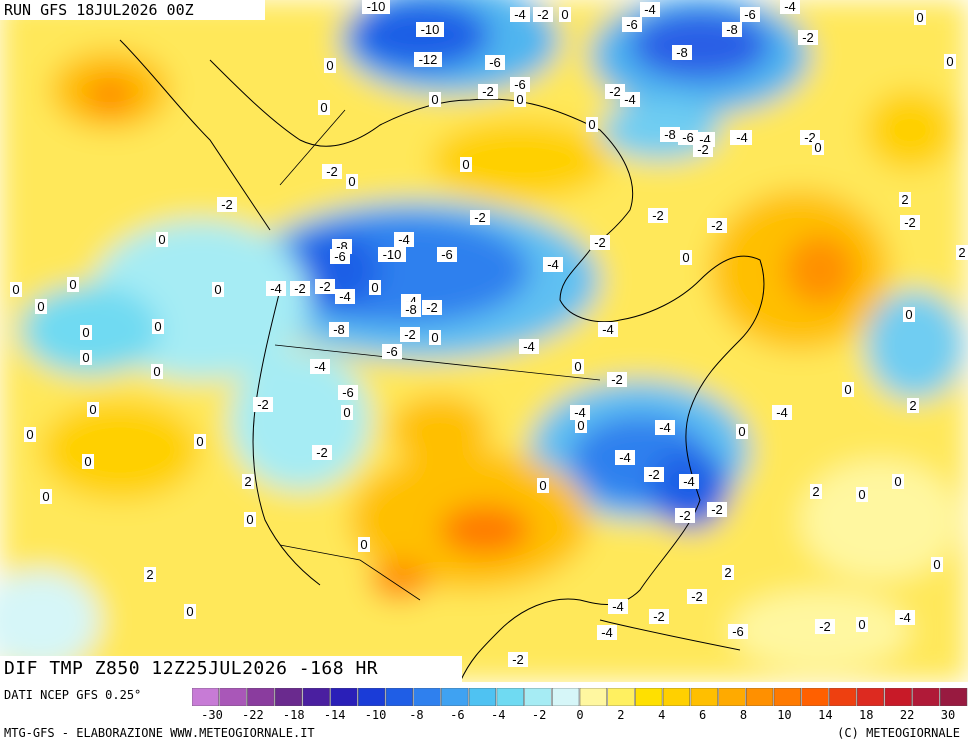 The image size is (968, 745). I want to click on colorbar-tick-label: 18, so click(866, 715).